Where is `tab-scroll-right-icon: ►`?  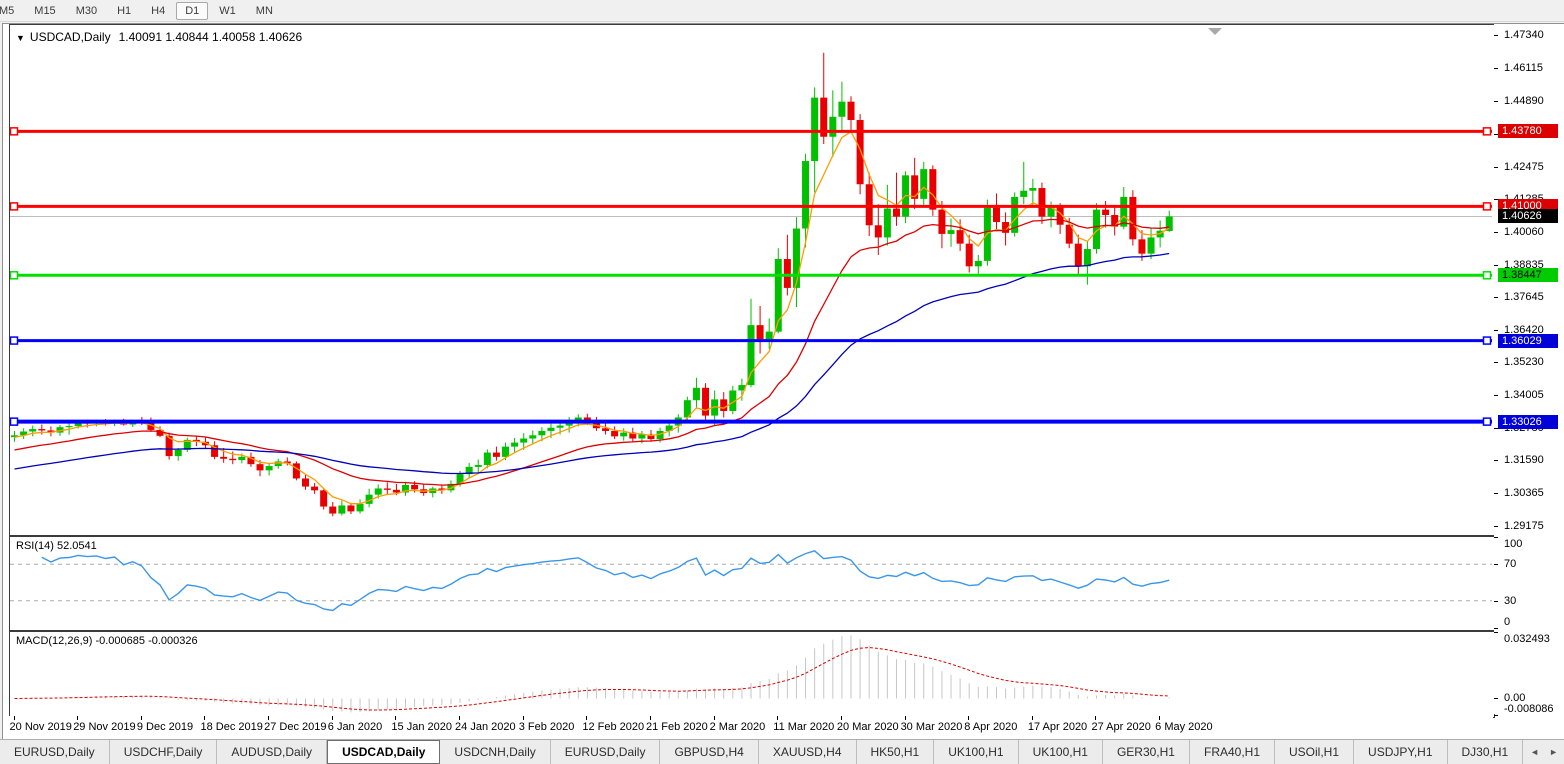 tab-scroll-right-icon: ► is located at coordinates (1553, 752).